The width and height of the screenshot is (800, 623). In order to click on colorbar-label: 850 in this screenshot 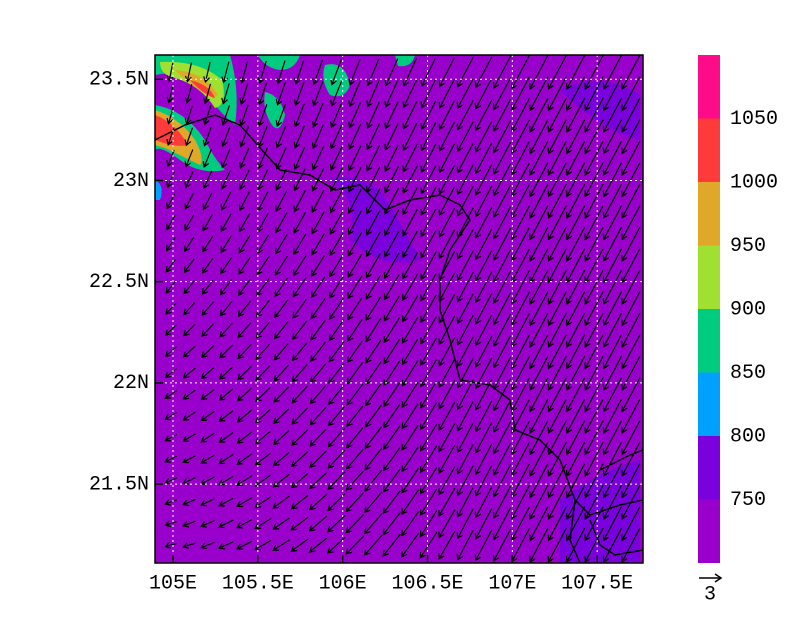, I will do `click(748, 373)`.